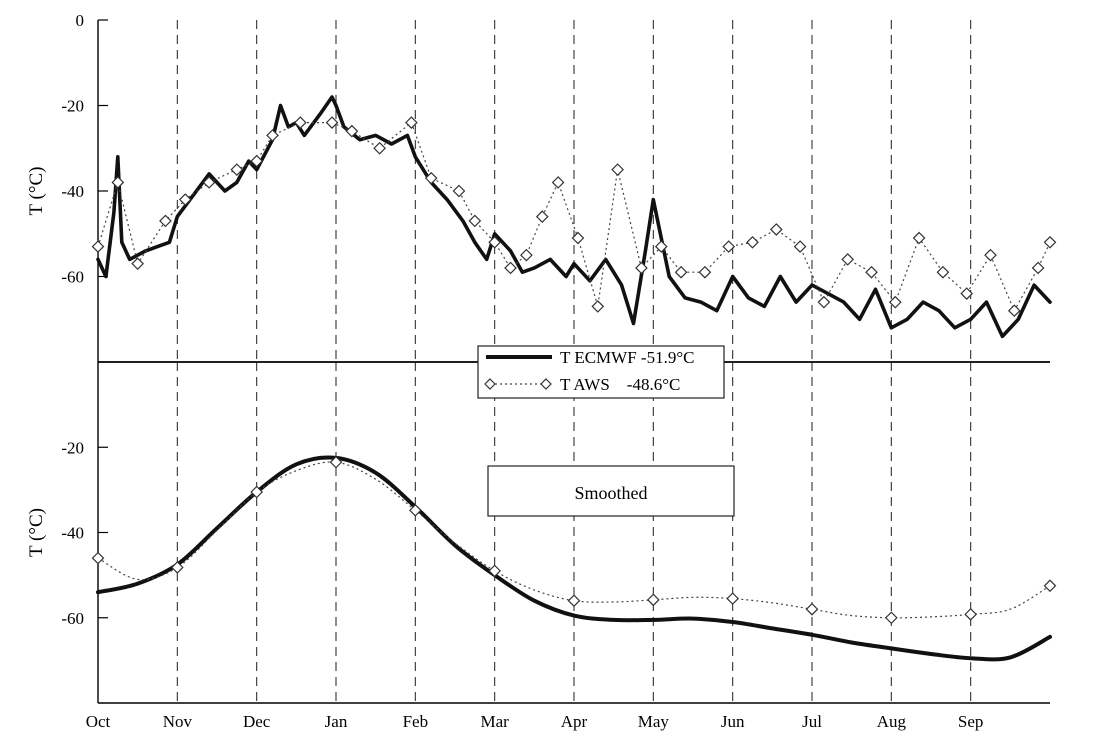 The height and width of the screenshot is (750, 1120). I want to click on x-tick-label: Nov, so click(178, 721).